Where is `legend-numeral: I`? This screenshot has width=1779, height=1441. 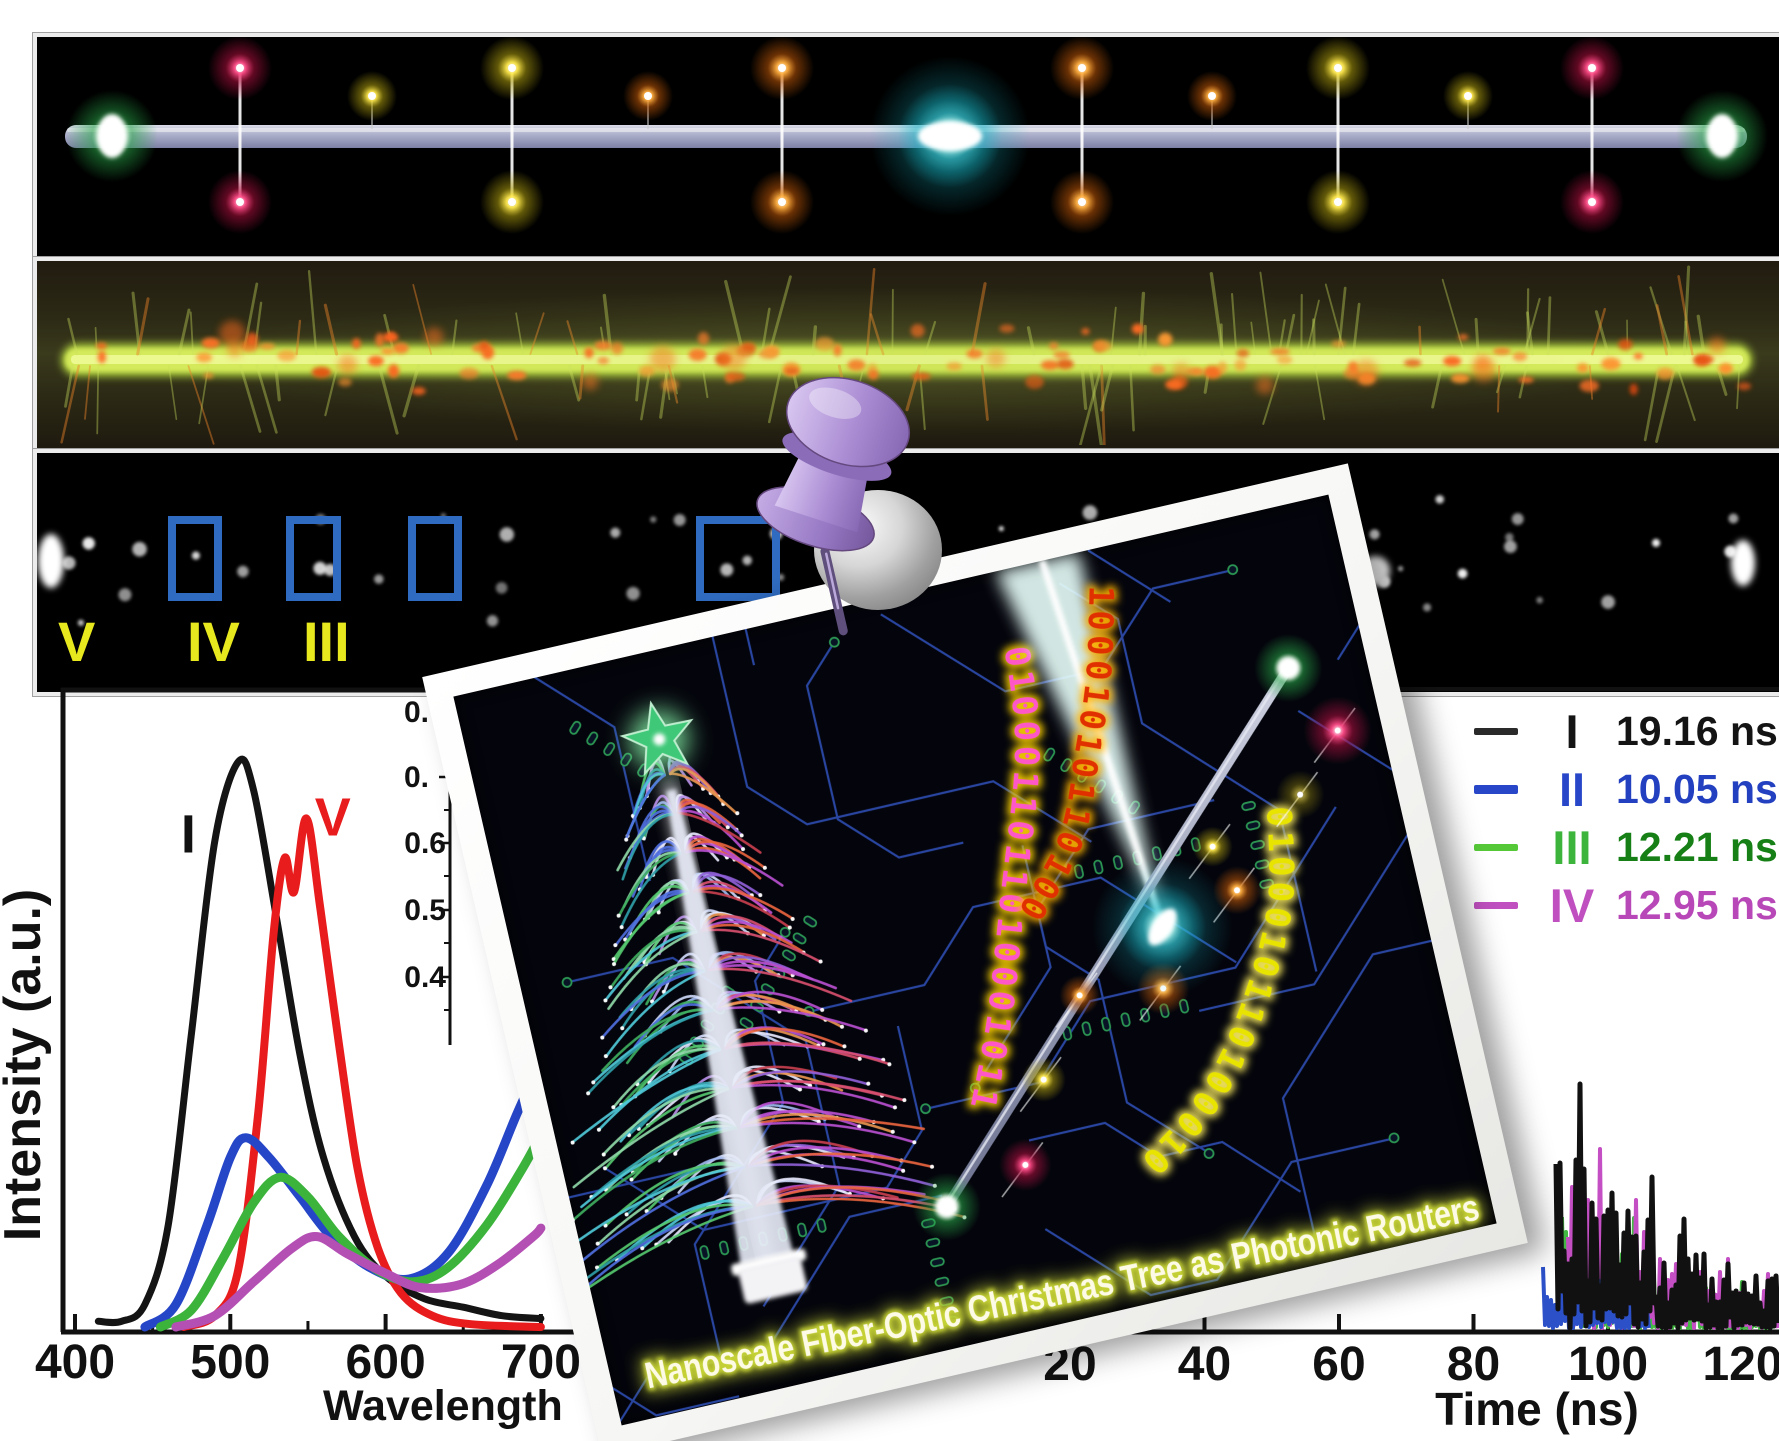
legend-numeral: I is located at coordinates (1572, 731).